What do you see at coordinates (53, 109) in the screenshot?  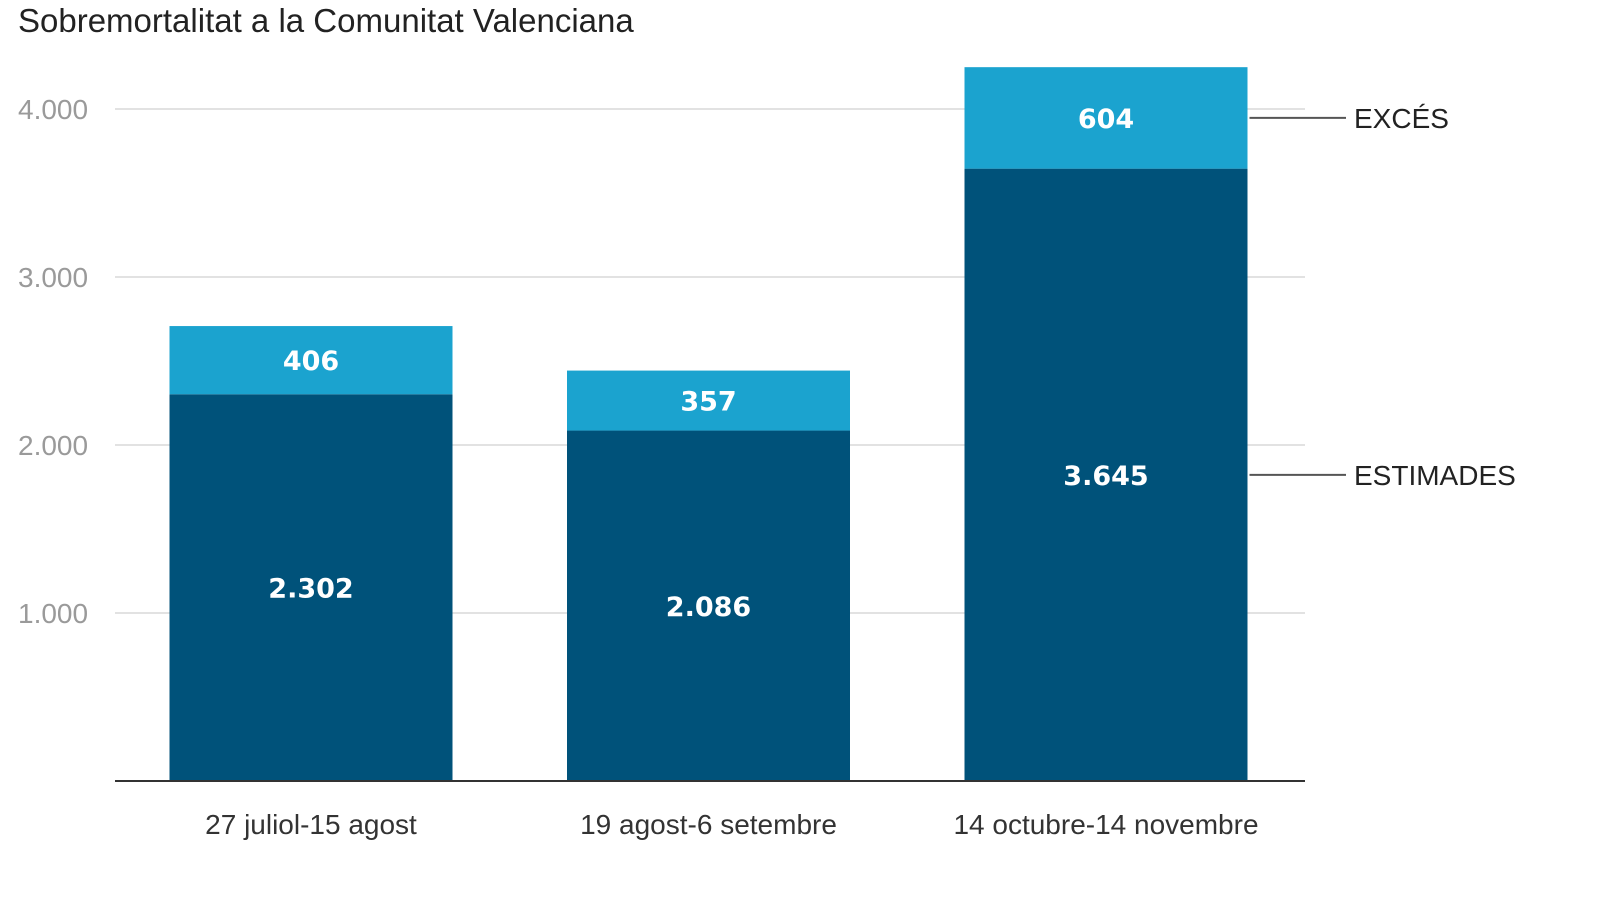 I see `y-tick-label: 4.000` at bounding box center [53, 109].